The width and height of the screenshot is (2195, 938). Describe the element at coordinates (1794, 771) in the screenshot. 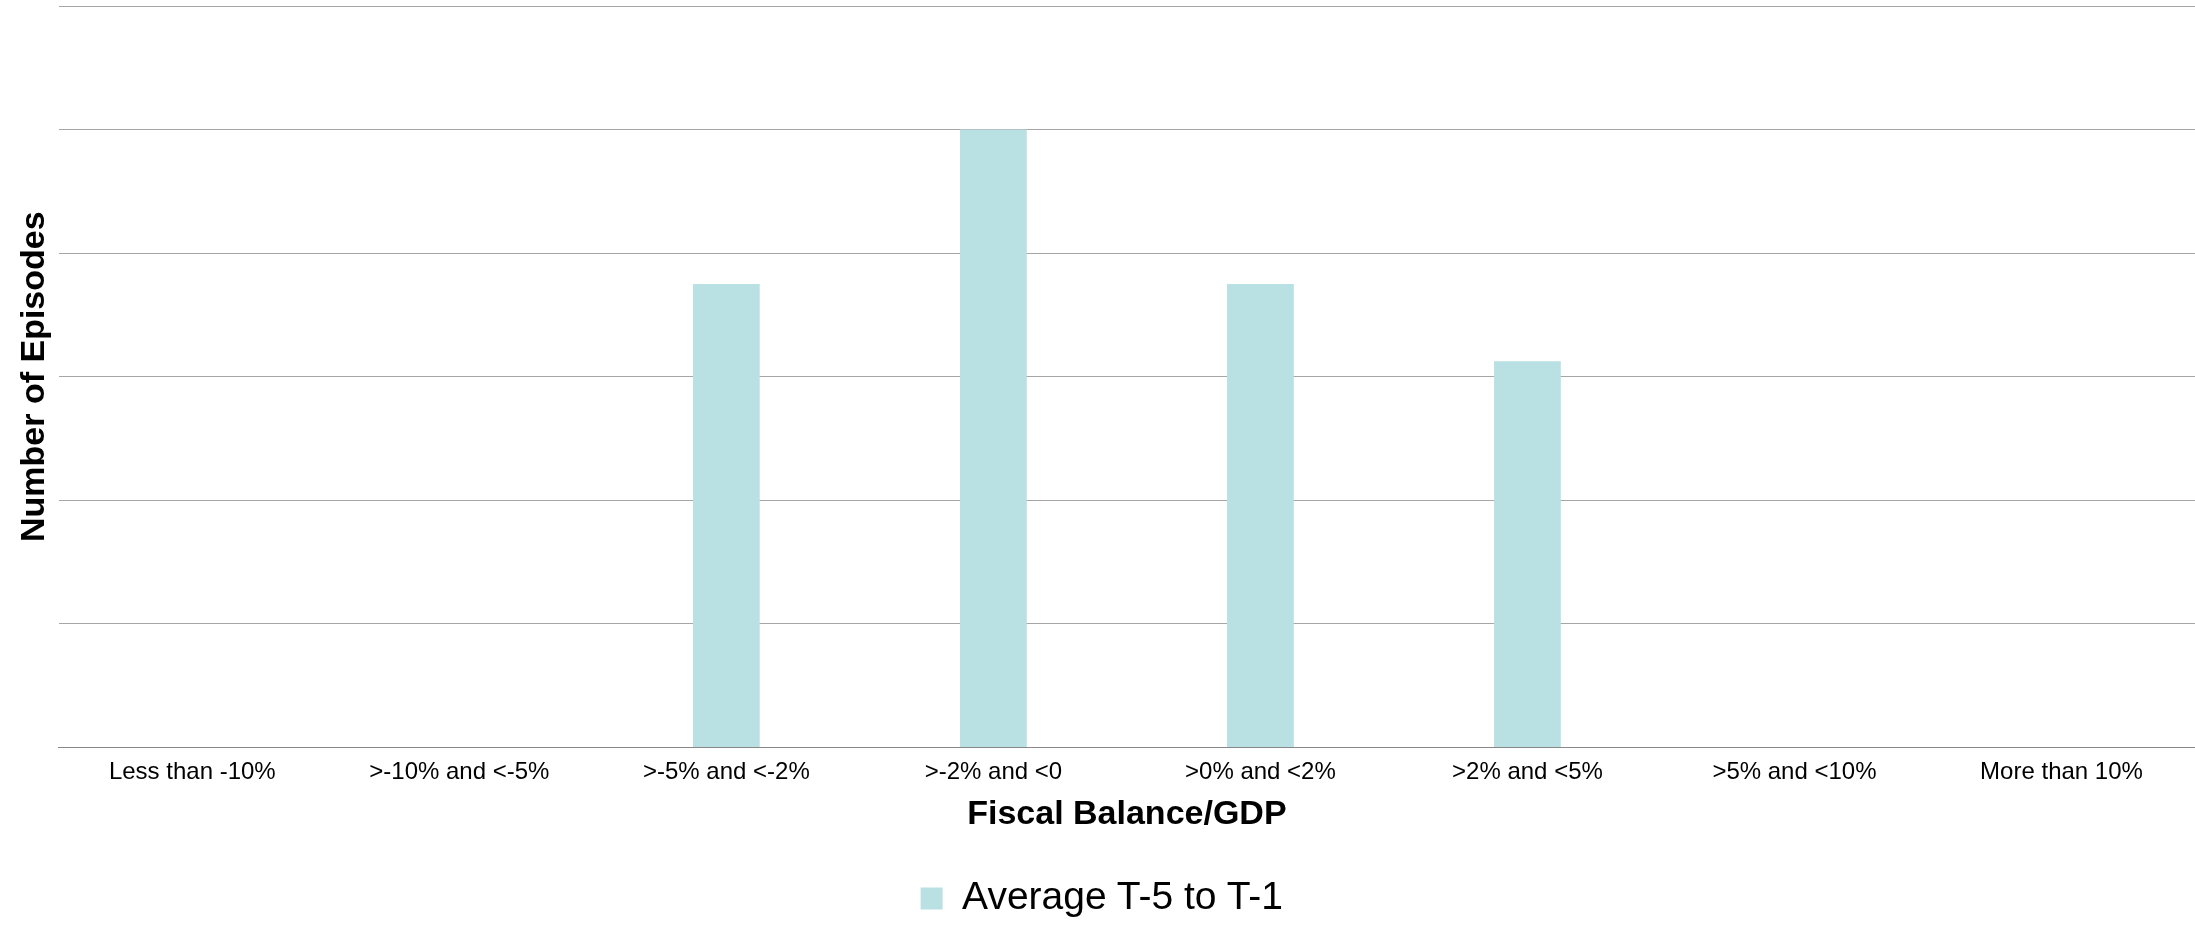

I see `x-tick-label: >5% and <10%` at that location.